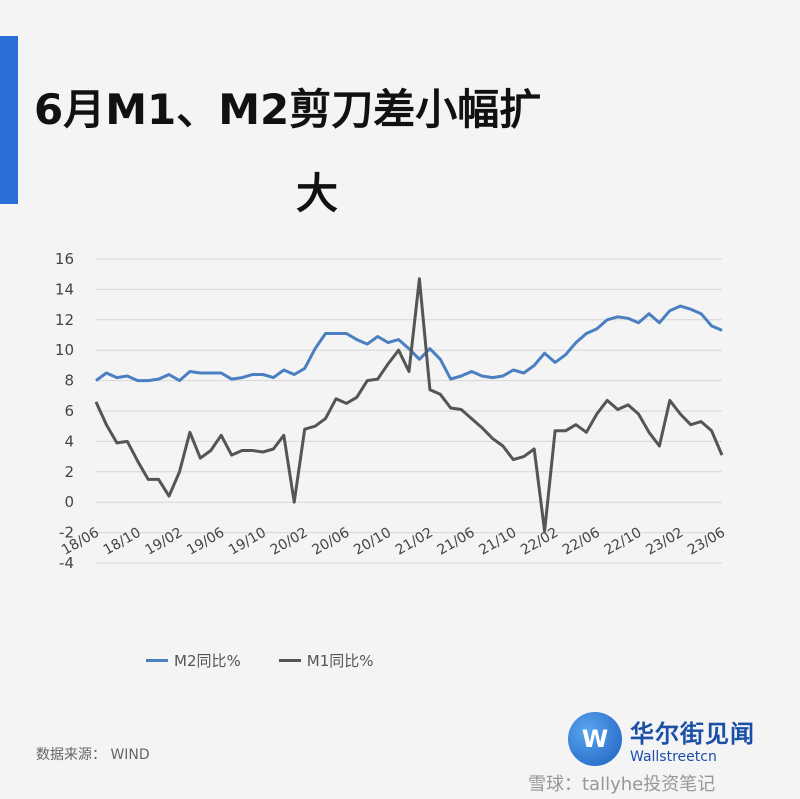 The width and height of the screenshot is (800, 799). What do you see at coordinates (205, 542) in the screenshot?
I see `x-tick-label: 19/06` at bounding box center [205, 542].